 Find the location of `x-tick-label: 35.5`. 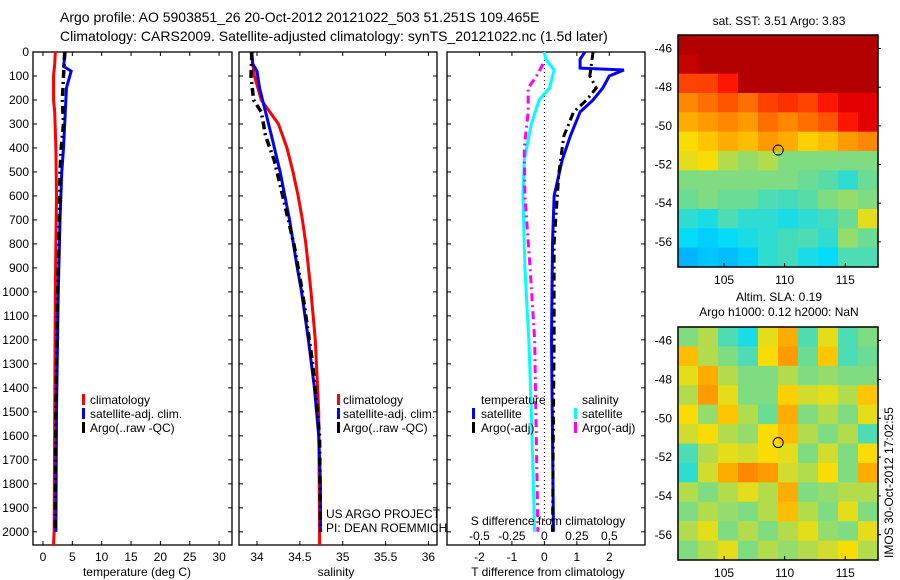

x-tick-label: 35.5 is located at coordinates (386, 557).